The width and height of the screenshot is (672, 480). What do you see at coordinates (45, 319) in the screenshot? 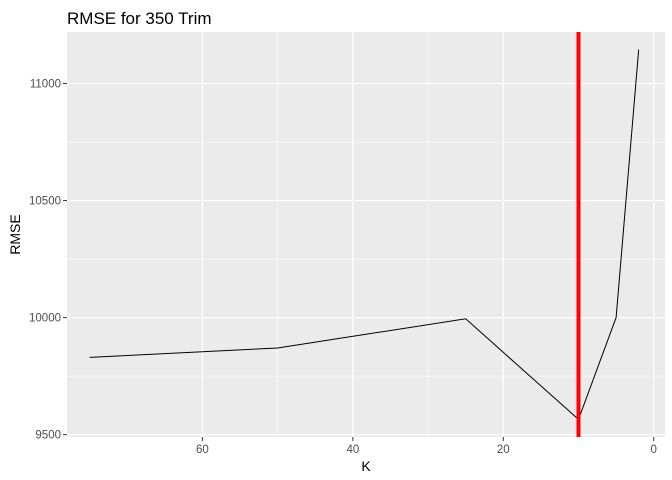
I see `y-tick-label: 10000` at bounding box center [45, 319].